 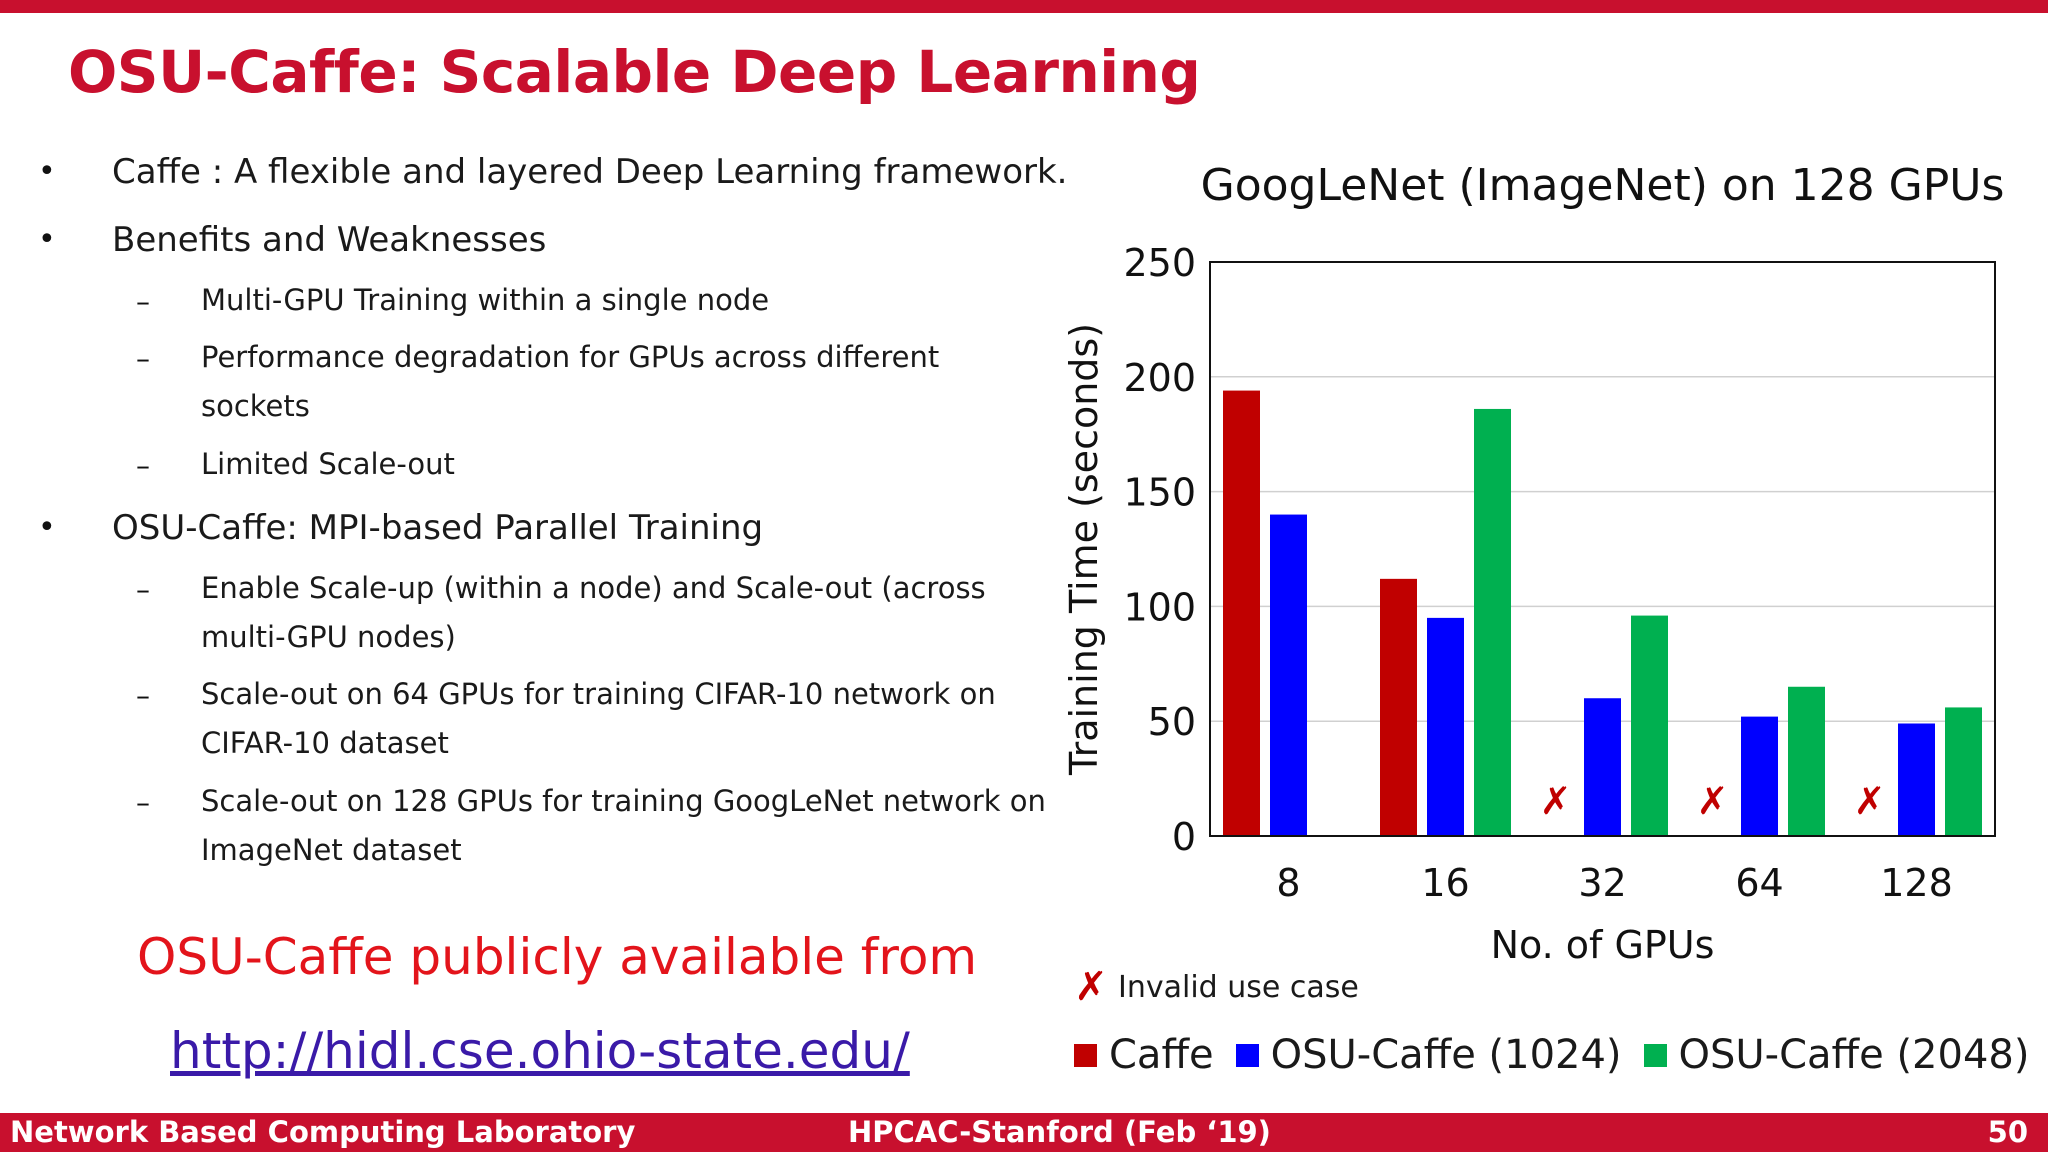 I want to click on y-tick-label: 200, so click(x=1159, y=378).